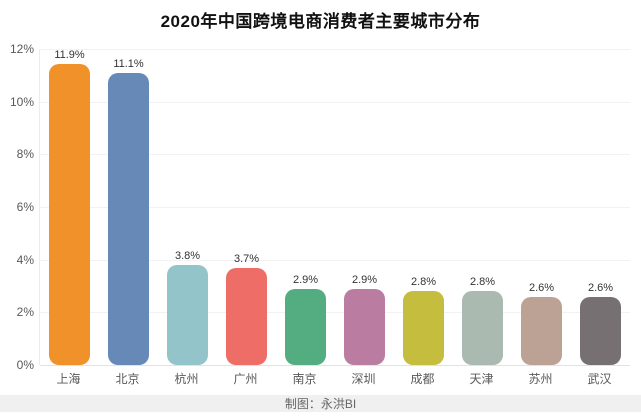  I want to click on bar-北京, so click(128, 218).